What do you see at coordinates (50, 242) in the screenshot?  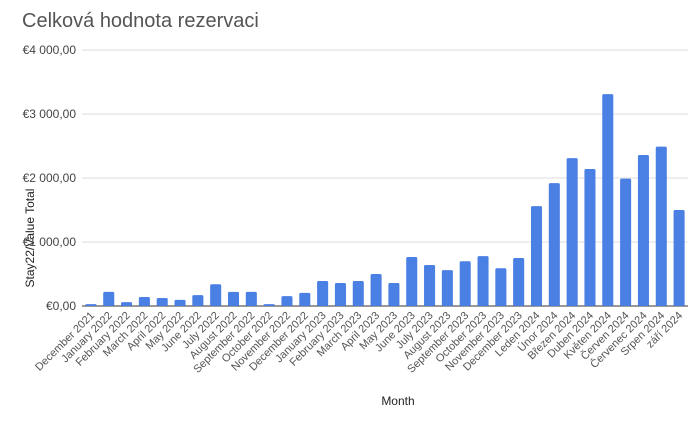 I see `y-tick-label: €1 000,00` at bounding box center [50, 242].